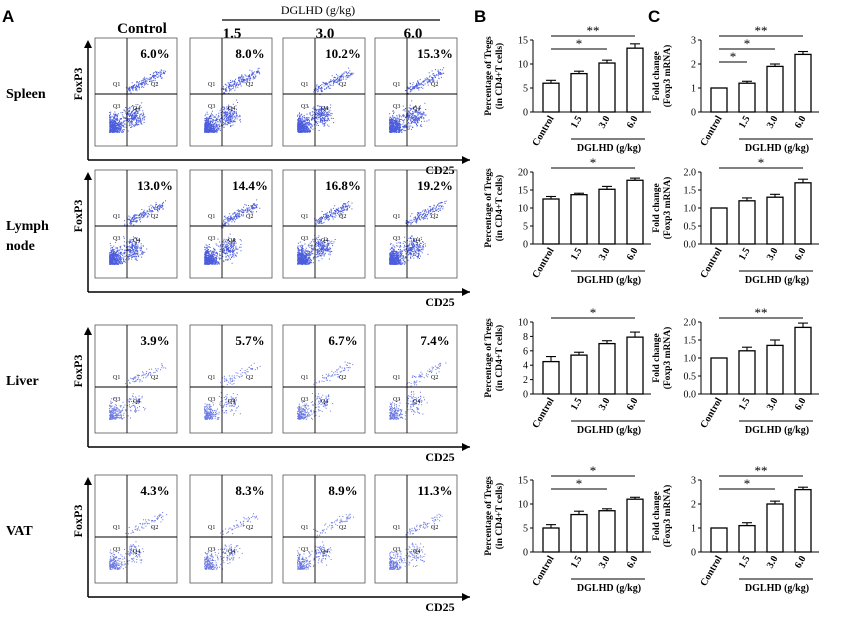 The width and height of the screenshot is (841, 617). Describe the element at coordinates (690, 377) in the screenshot. I see `y-tick-label: 0.5` at that location.